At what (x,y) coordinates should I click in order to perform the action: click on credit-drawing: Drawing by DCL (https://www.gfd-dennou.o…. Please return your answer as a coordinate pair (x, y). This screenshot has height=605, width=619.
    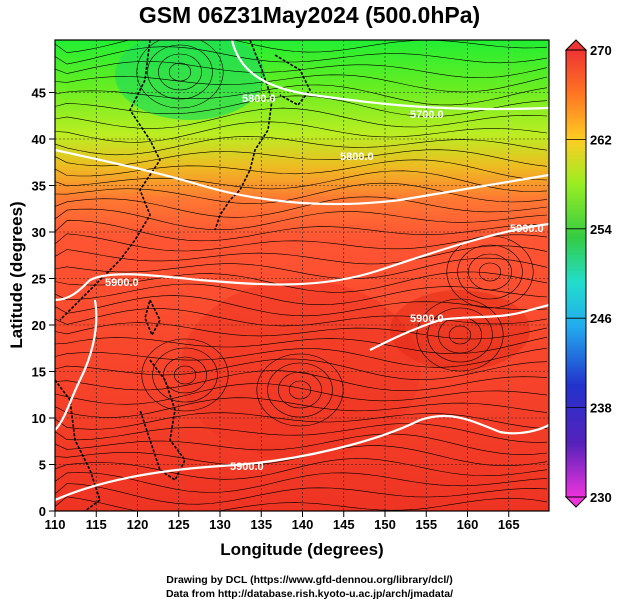
    Looking at the image, I should click on (309, 580).